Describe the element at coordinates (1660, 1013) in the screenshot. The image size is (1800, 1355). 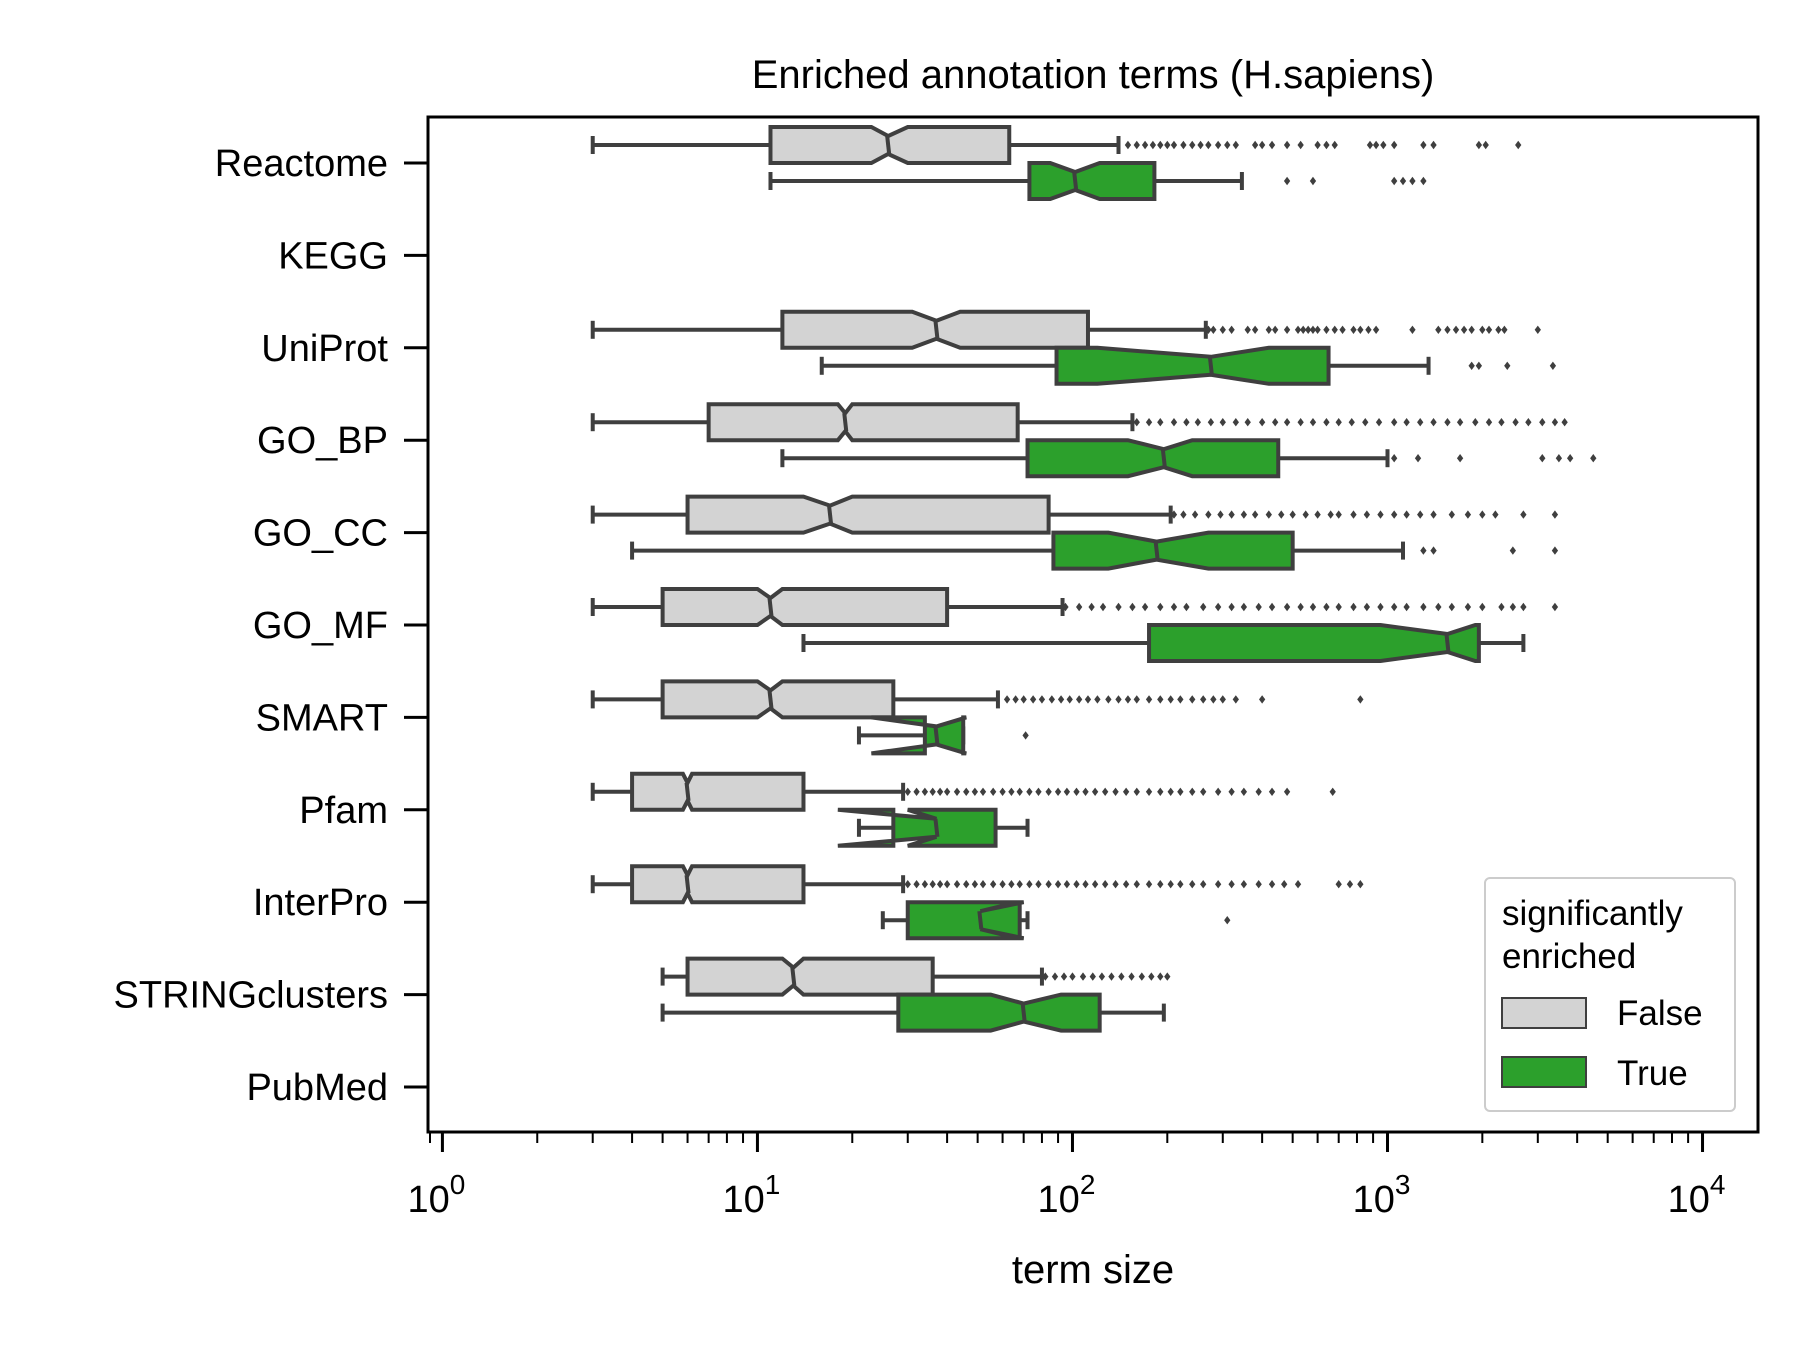
I see `legend-label-false: False` at that location.